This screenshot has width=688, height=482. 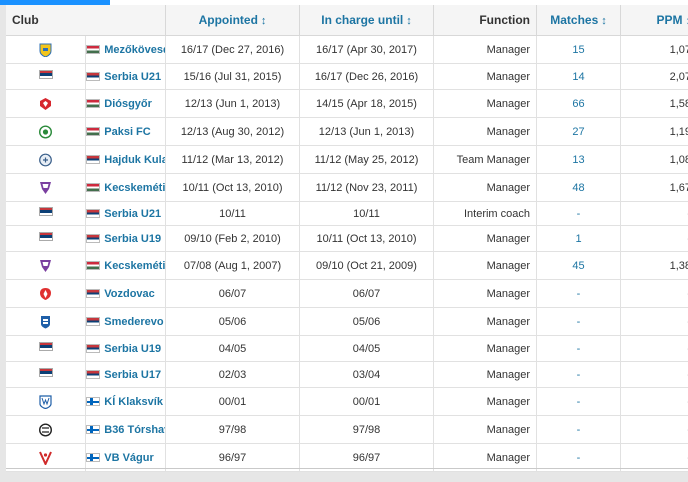 I want to click on appointed-cell: 12/13 (Aug 30, 2012), so click(x=232, y=131).